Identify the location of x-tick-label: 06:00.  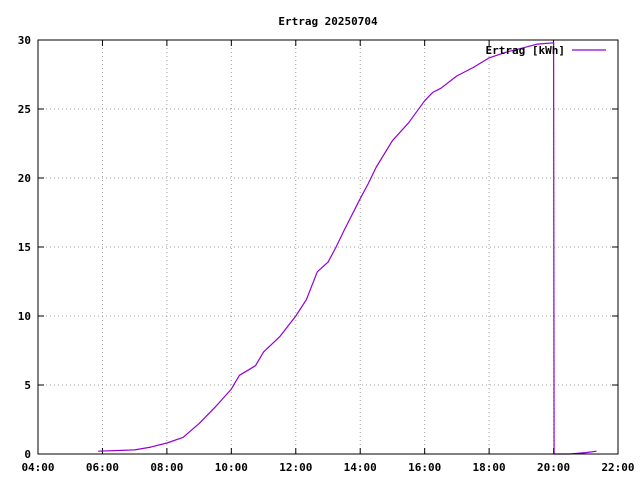
(102, 467).